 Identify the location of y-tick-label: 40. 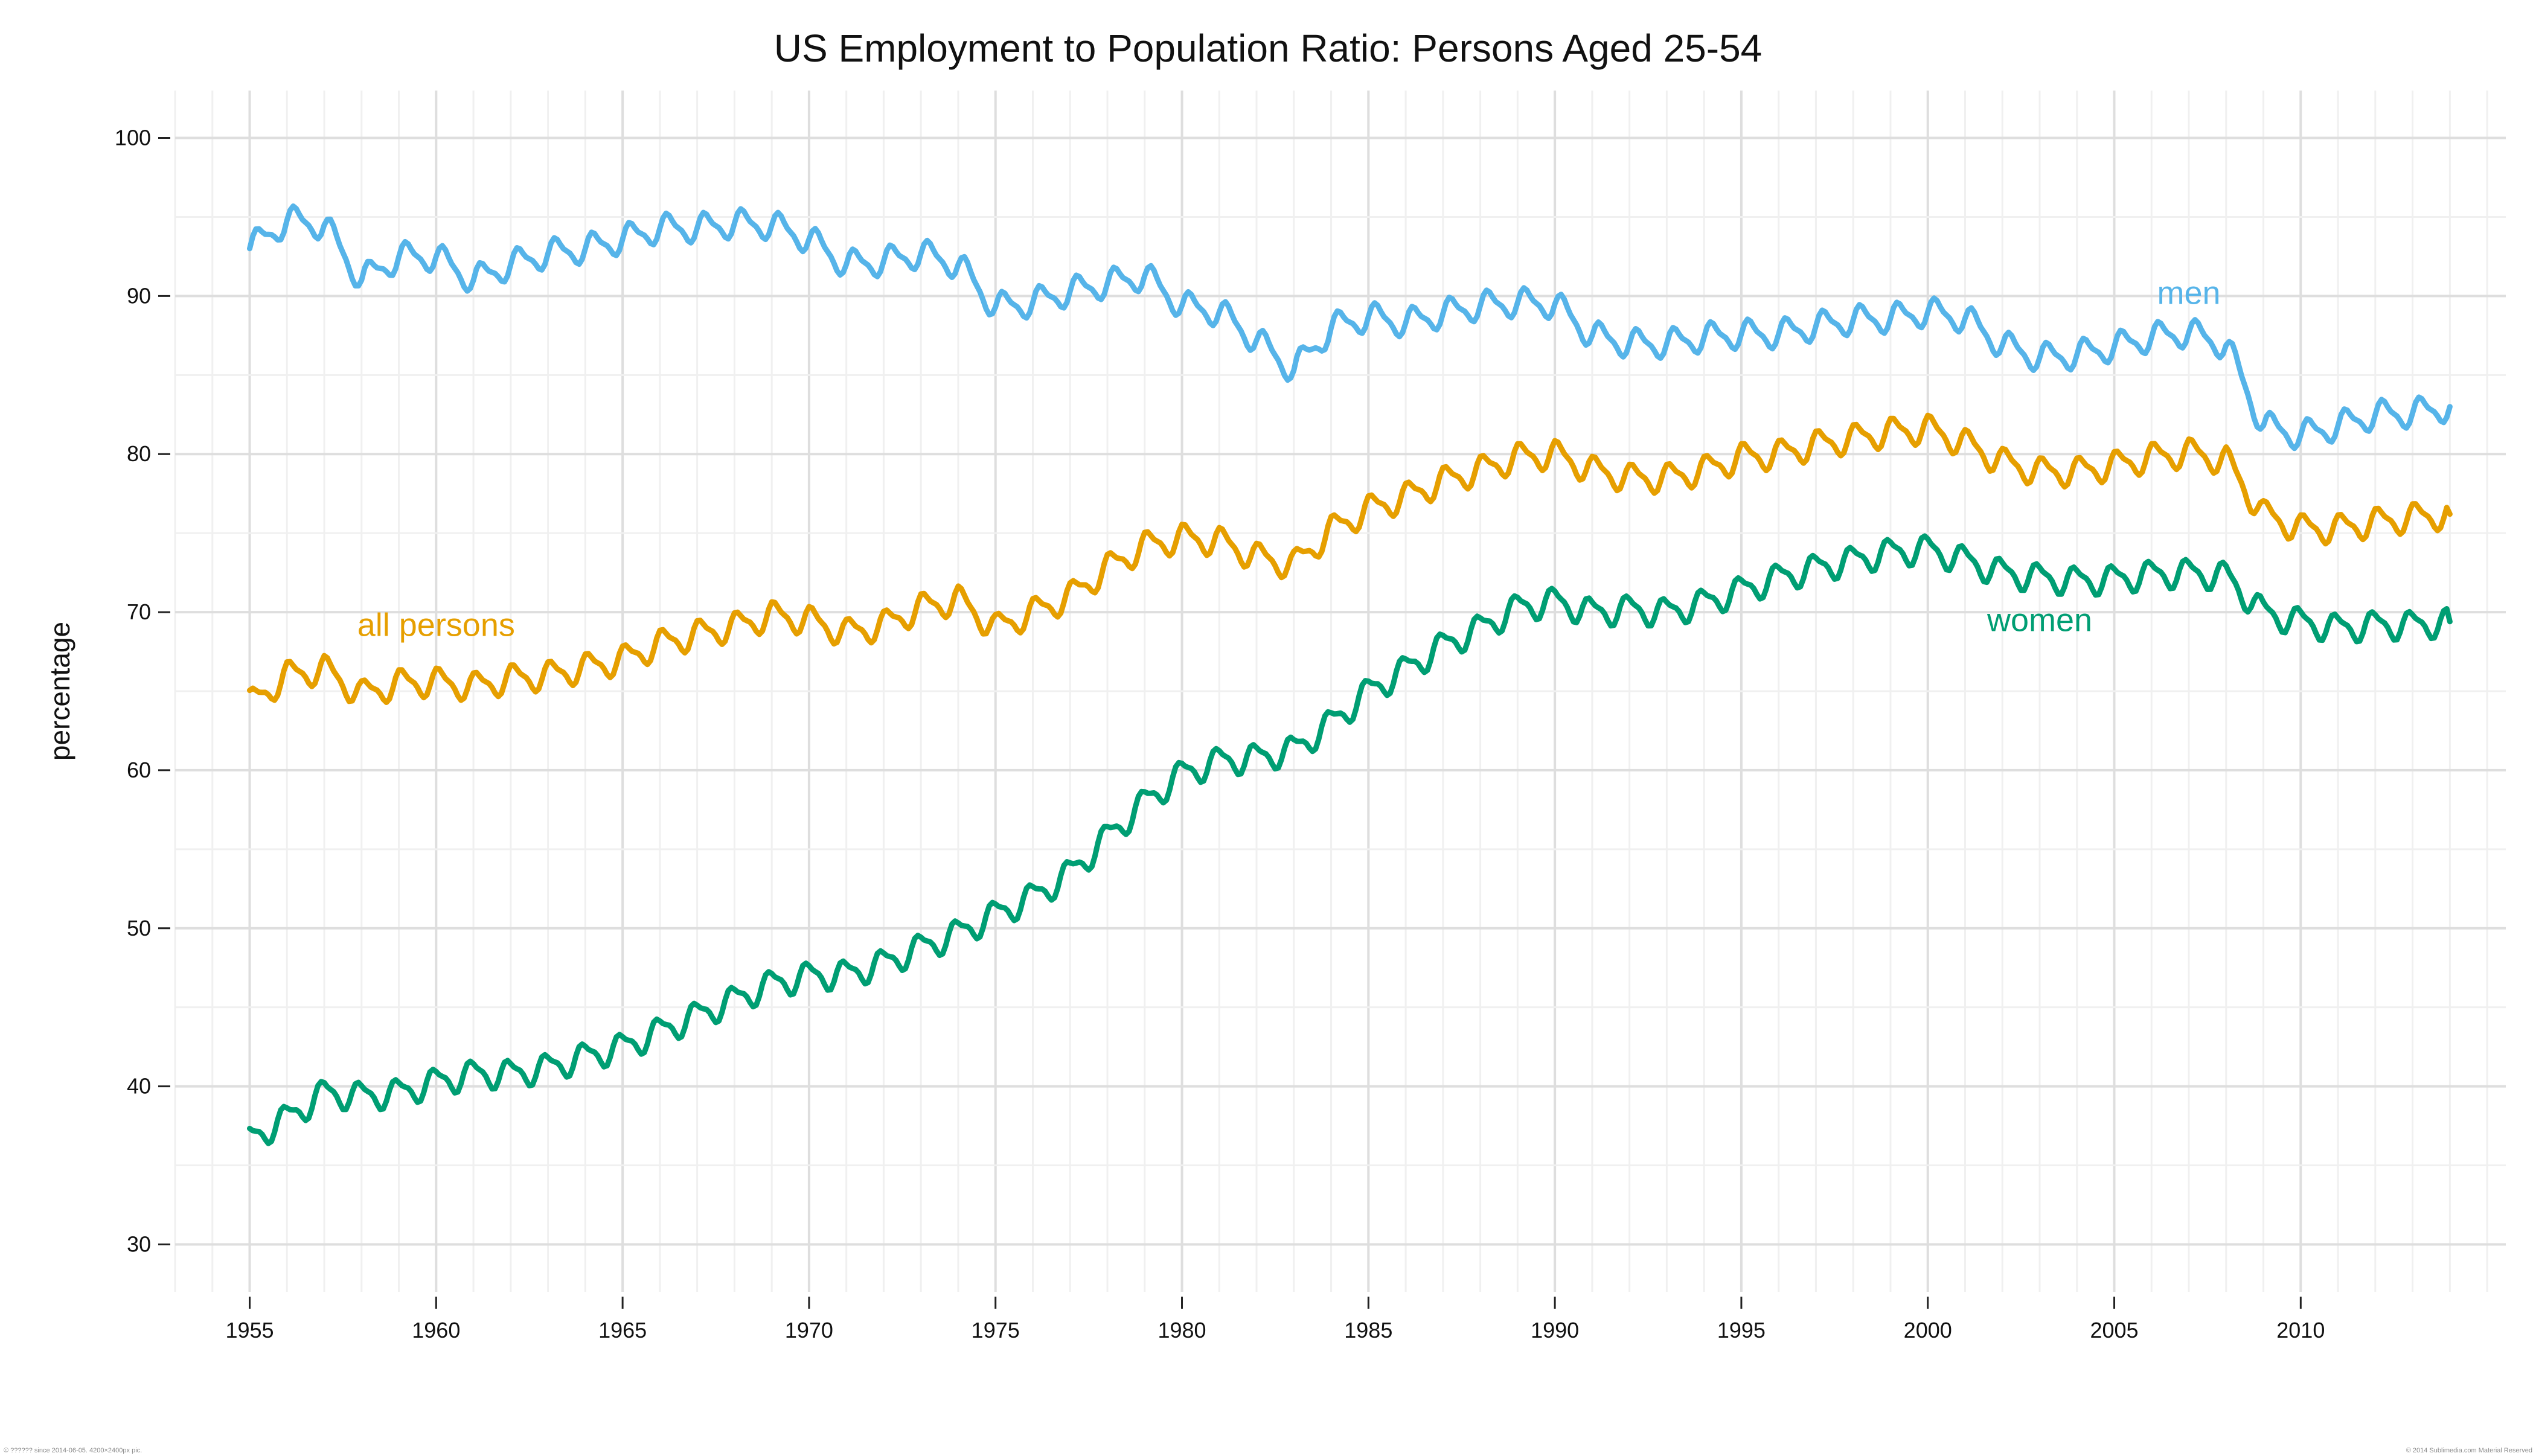
(139, 1086).